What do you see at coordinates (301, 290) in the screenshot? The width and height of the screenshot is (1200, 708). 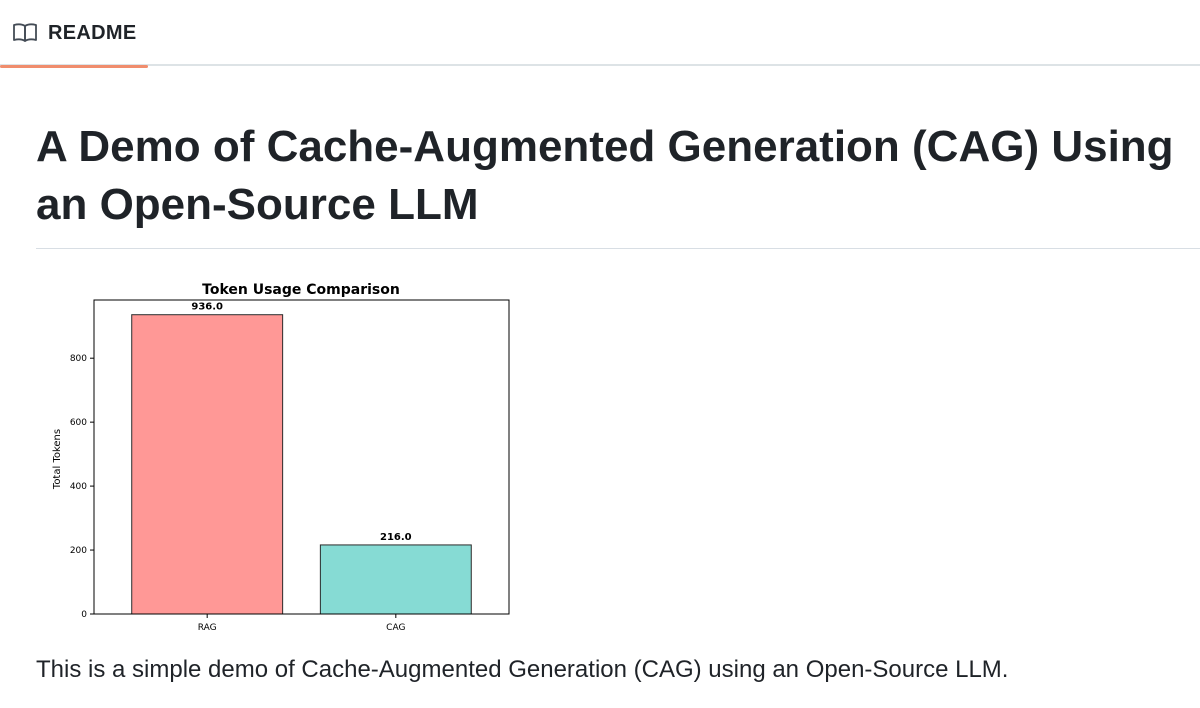 I see `chart-title: Token Usage Comparison` at bounding box center [301, 290].